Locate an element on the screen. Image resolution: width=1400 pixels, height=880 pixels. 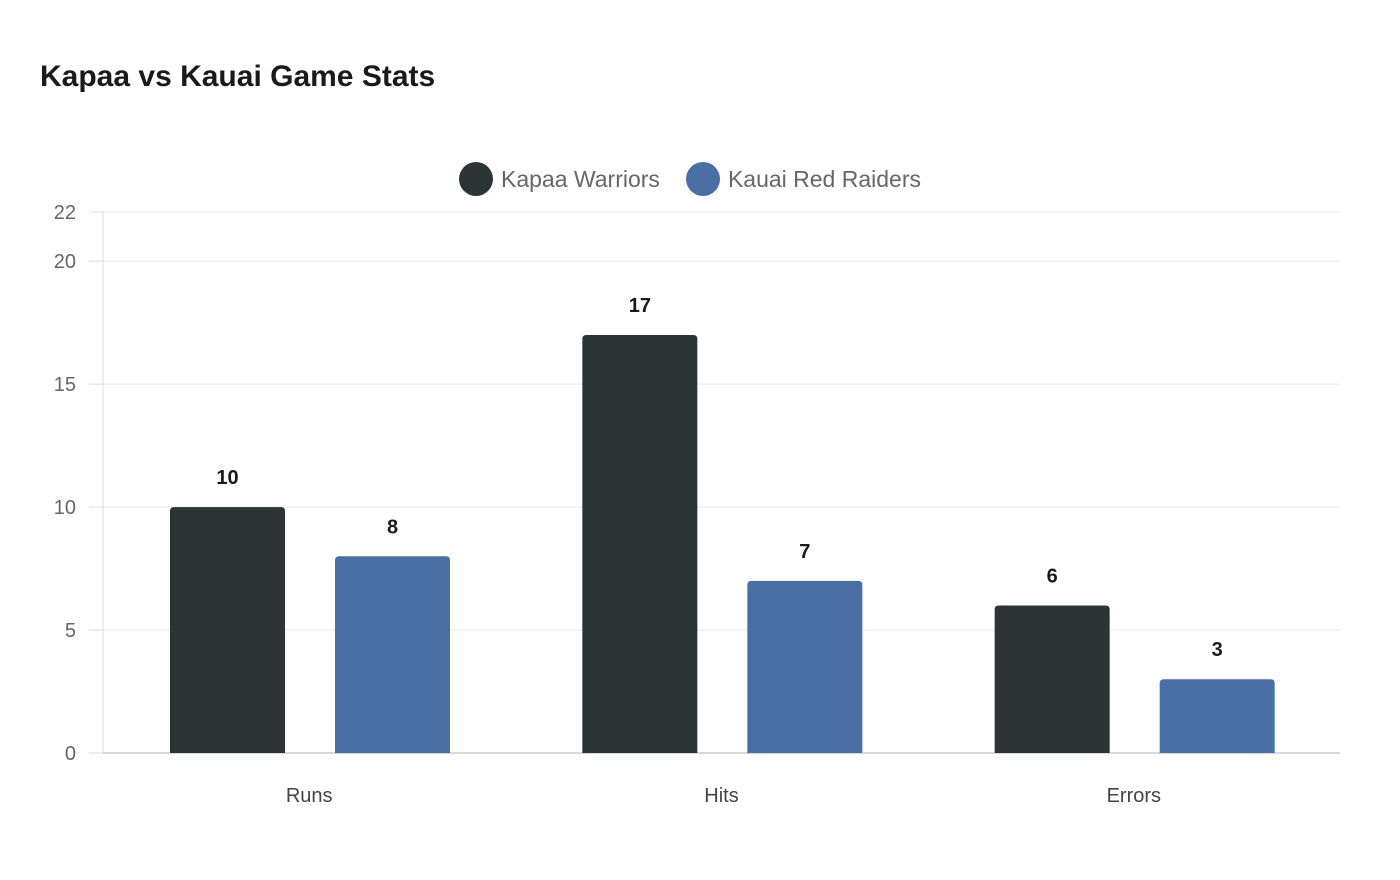
y-tick-label: 0 is located at coordinates (70, 754).